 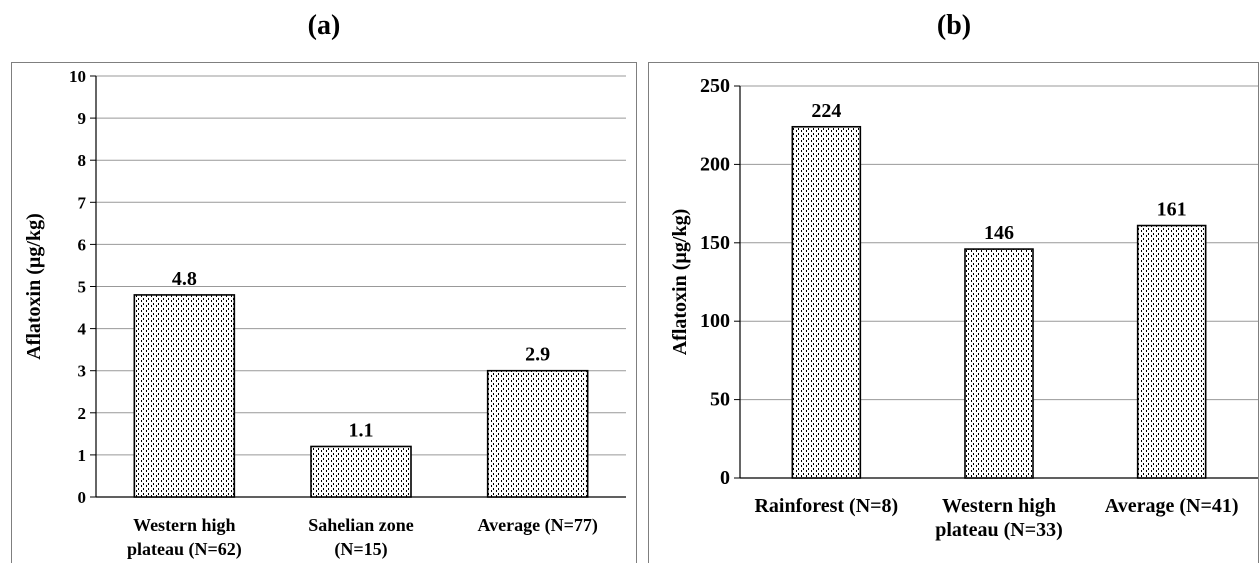 I want to click on y-tick-label: 4, so click(x=82, y=329).